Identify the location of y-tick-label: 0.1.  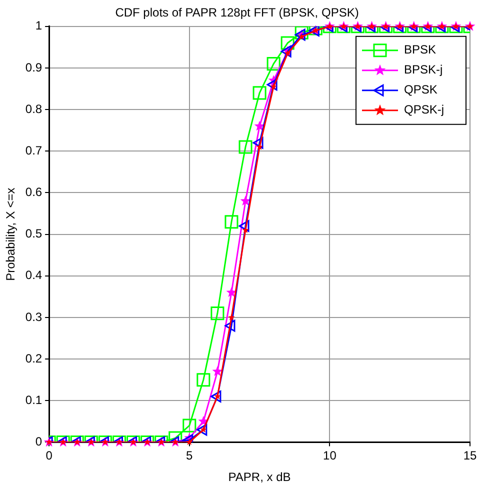
(33, 399).